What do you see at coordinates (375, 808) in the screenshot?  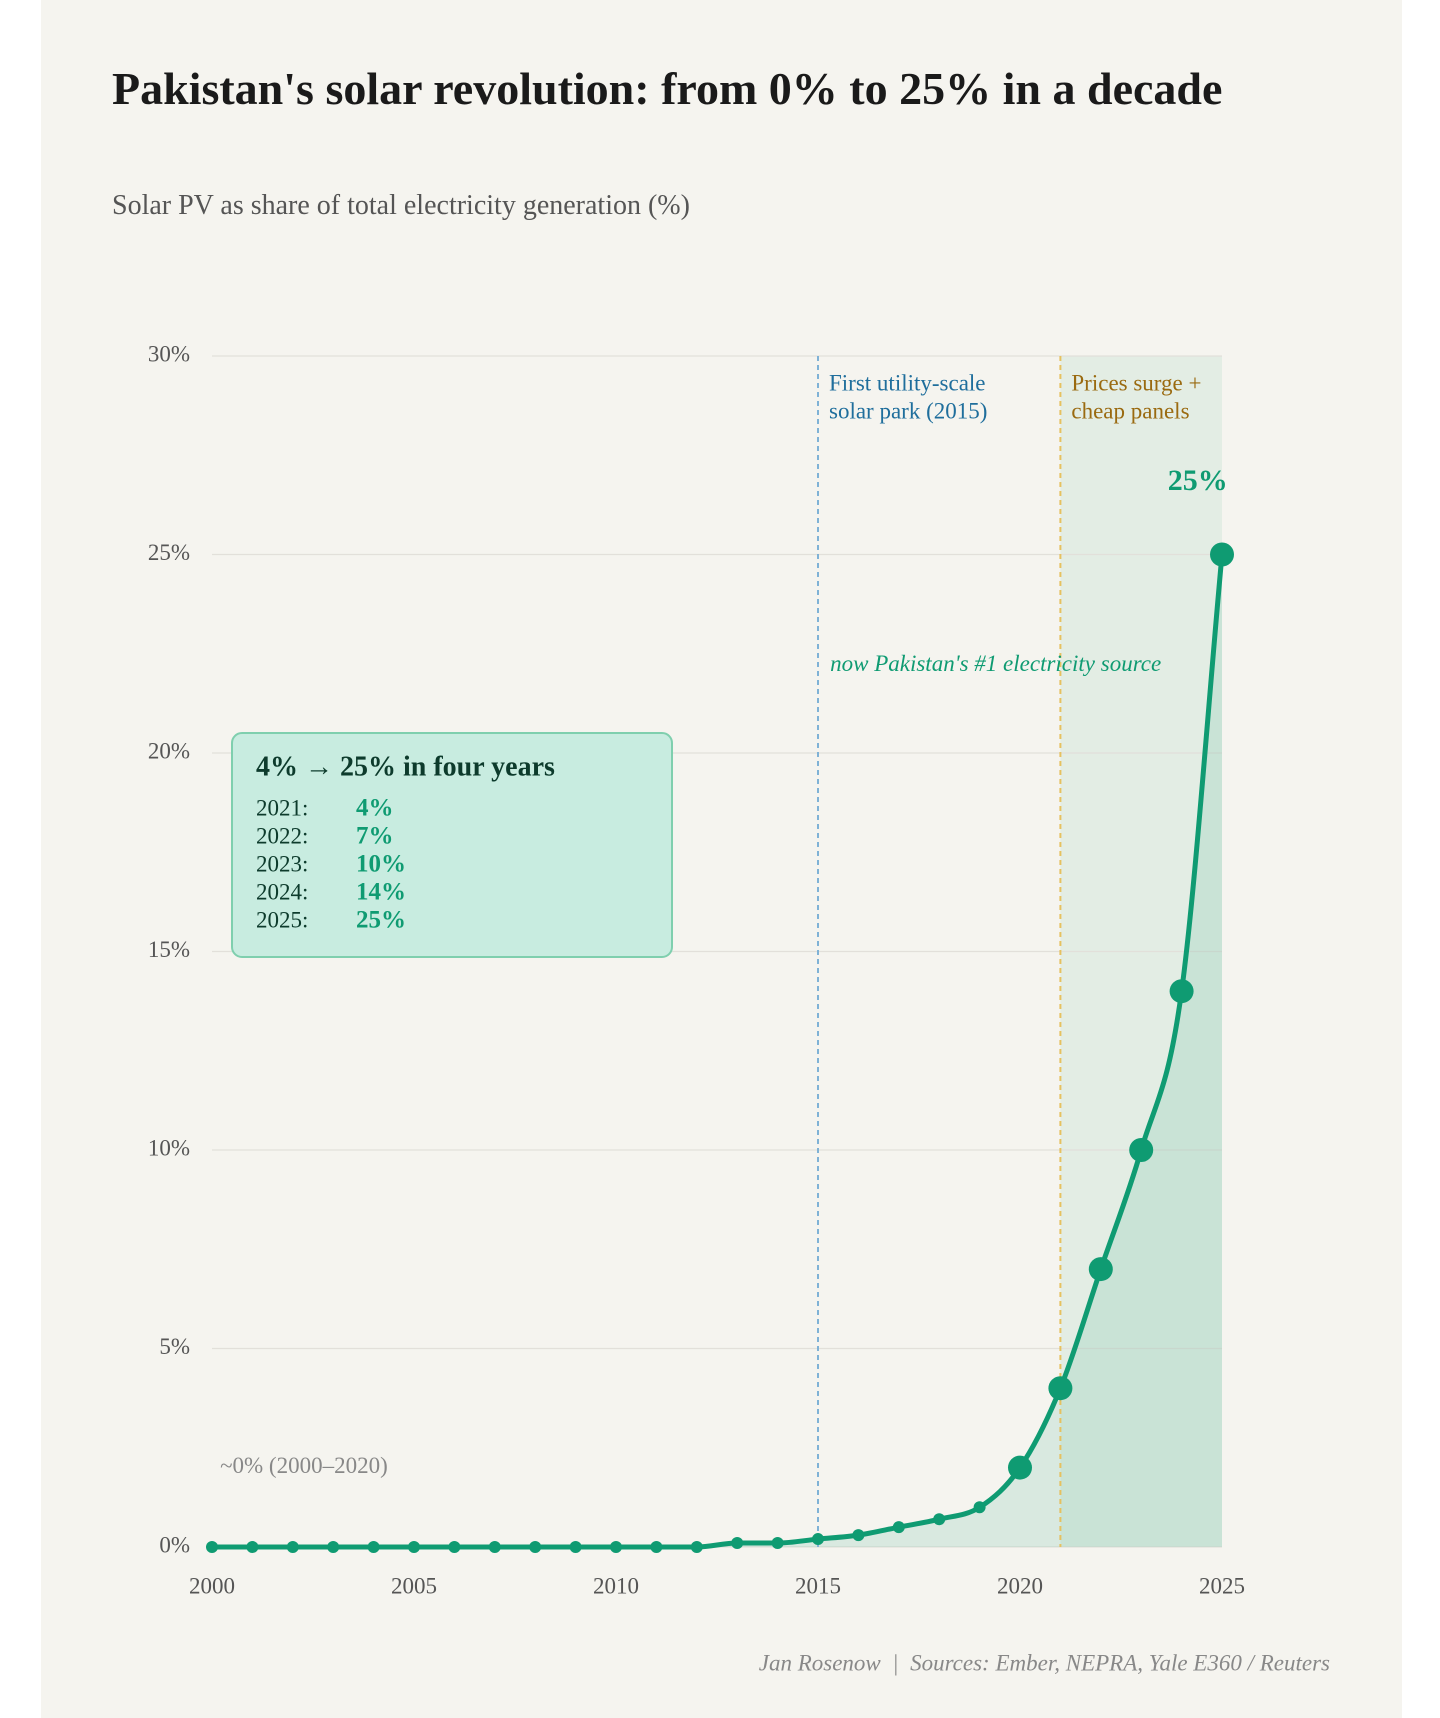 I see `callout-value: 4%` at bounding box center [375, 808].